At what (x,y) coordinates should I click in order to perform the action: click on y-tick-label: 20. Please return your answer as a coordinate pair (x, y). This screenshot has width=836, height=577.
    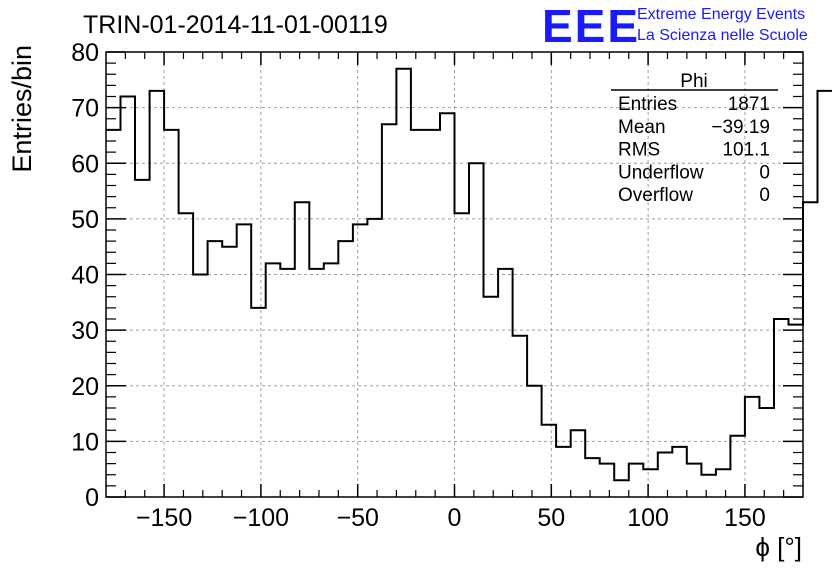
    Looking at the image, I should click on (85, 387).